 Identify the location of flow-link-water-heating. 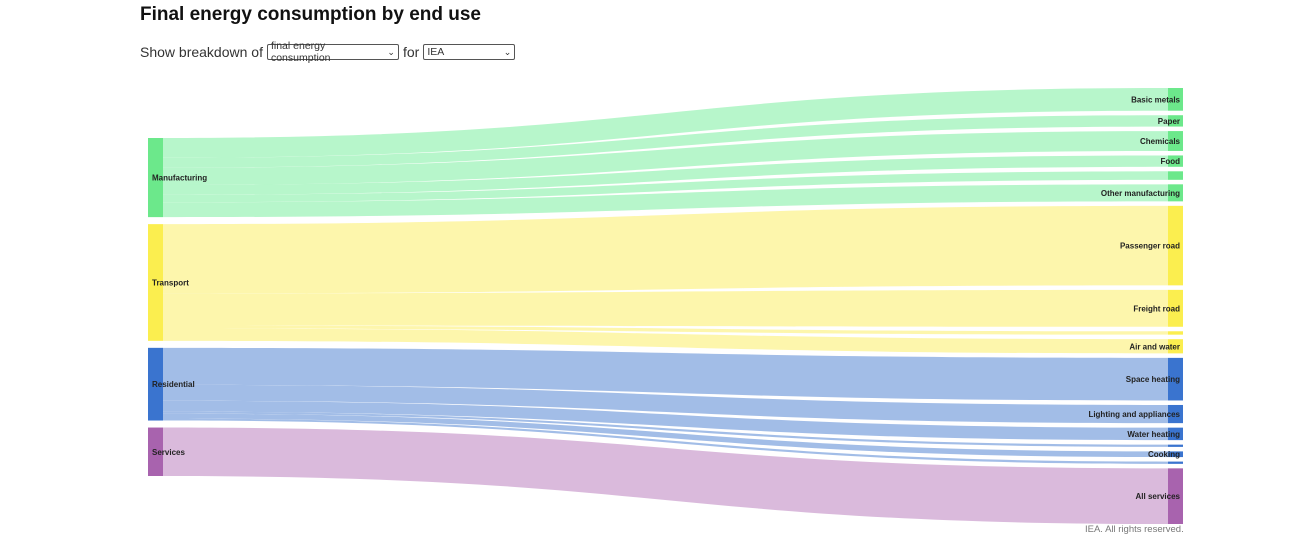
(665, 420).